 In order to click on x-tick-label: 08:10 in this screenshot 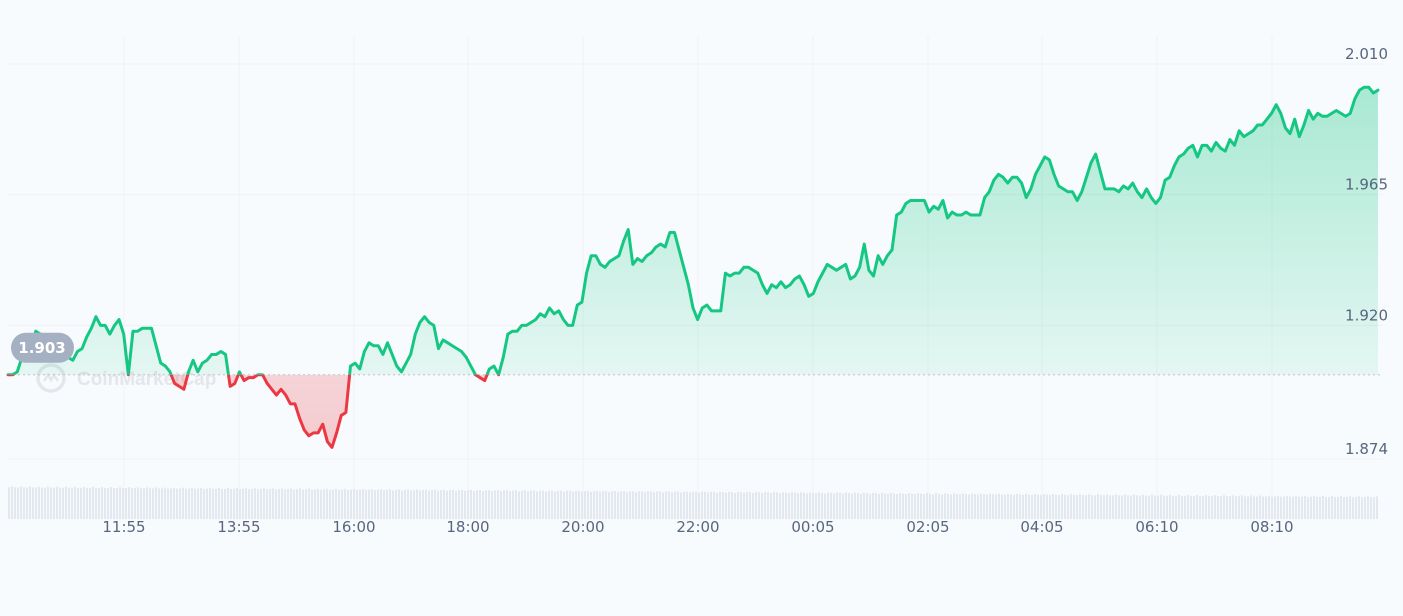, I will do `click(1271, 527)`.